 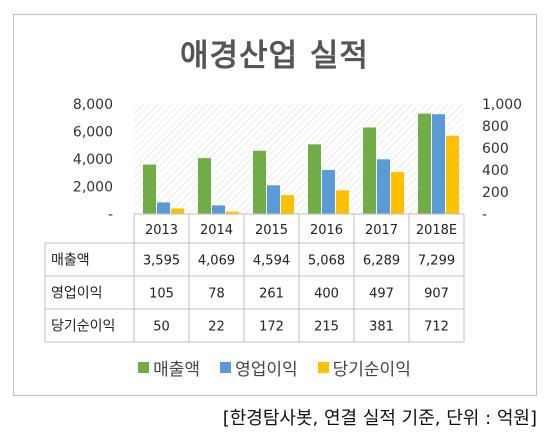 I want to click on table-cell-net-income-2016: 215, so click(x=326, y=327).